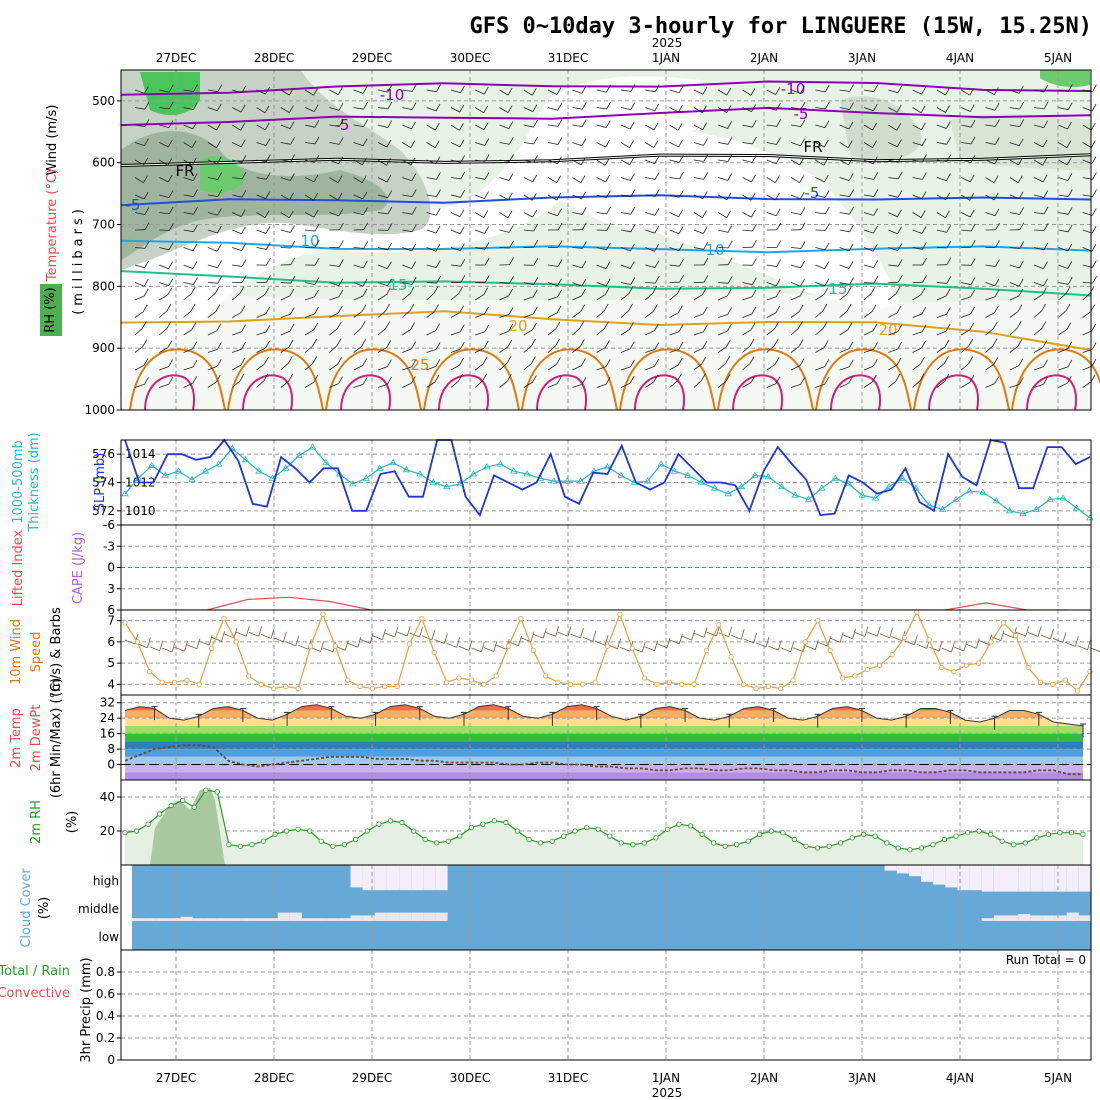 The height and width of the screenshot is (1100, 1100). I want to click on y-tick-label: -6, so click(109, 525).